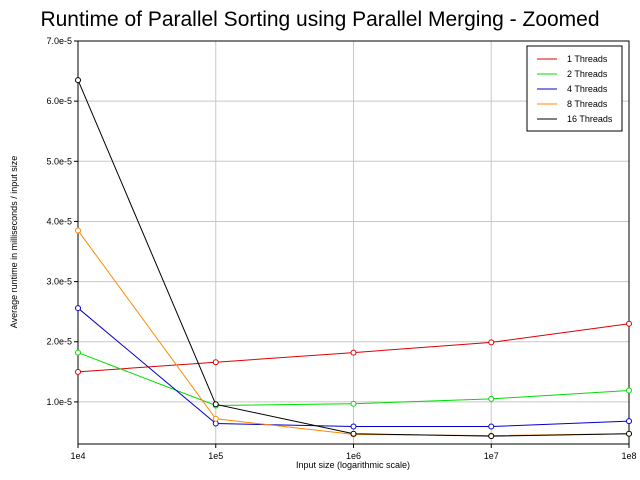 Image resolution: width=640 pixels, height=480 pixels. Describe the element at coordinates (59, 41) in the screenshot. I see `y-tick-label: 7.0e-5` at that location.